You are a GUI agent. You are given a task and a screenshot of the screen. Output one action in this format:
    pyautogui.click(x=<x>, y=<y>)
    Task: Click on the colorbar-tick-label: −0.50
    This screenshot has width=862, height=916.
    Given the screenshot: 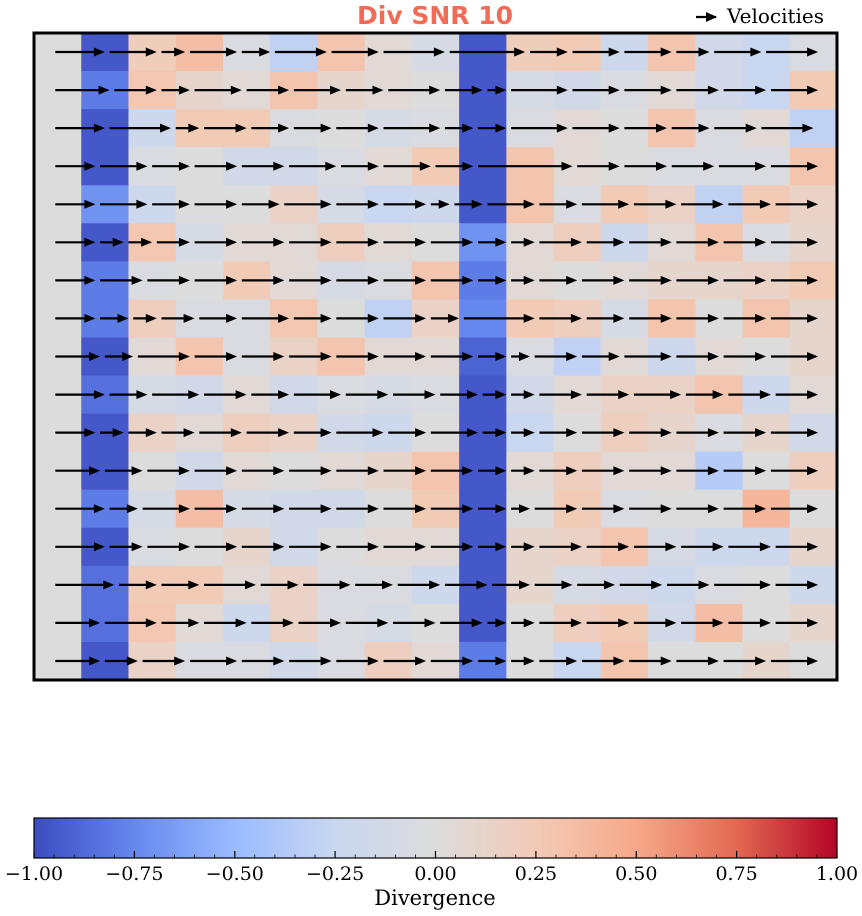 What is the action you would take?
    pyautogui.click(x=235, y=874)
    